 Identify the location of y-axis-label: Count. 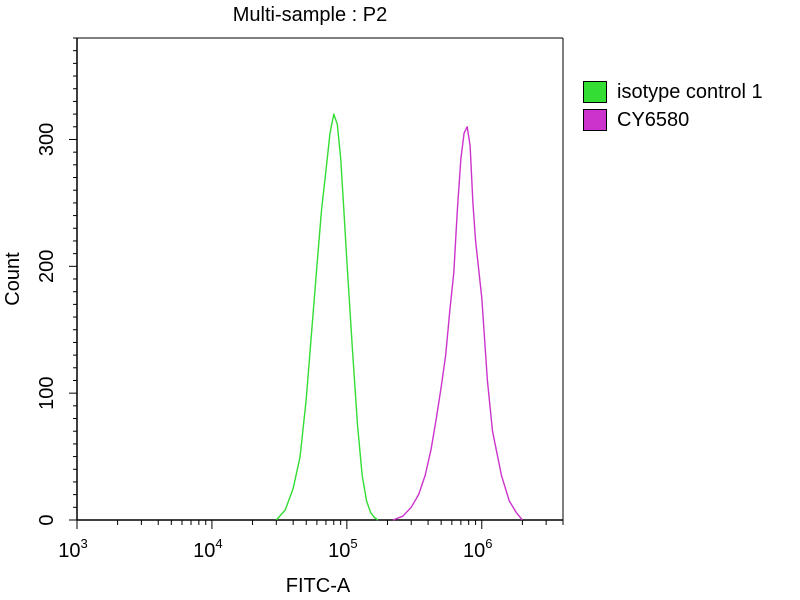
(13, 279).